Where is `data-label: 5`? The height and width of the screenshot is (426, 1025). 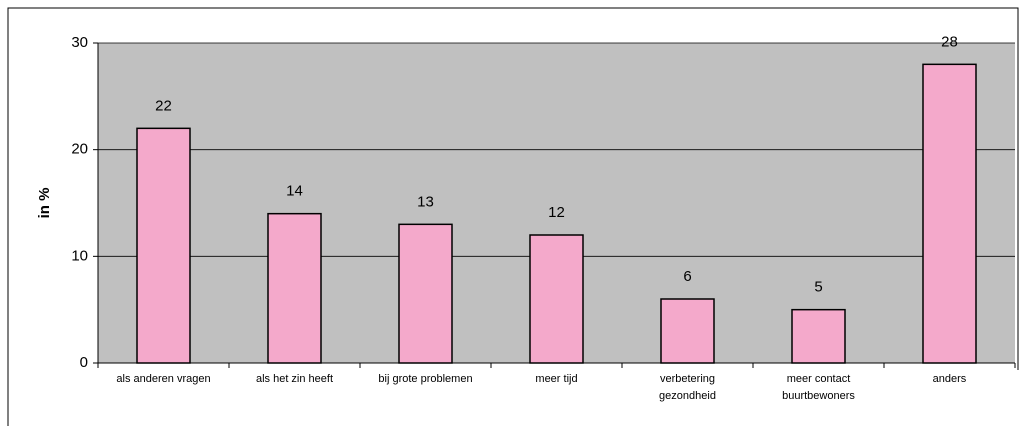 data-label: 5 is located at coordinates (818, 287).